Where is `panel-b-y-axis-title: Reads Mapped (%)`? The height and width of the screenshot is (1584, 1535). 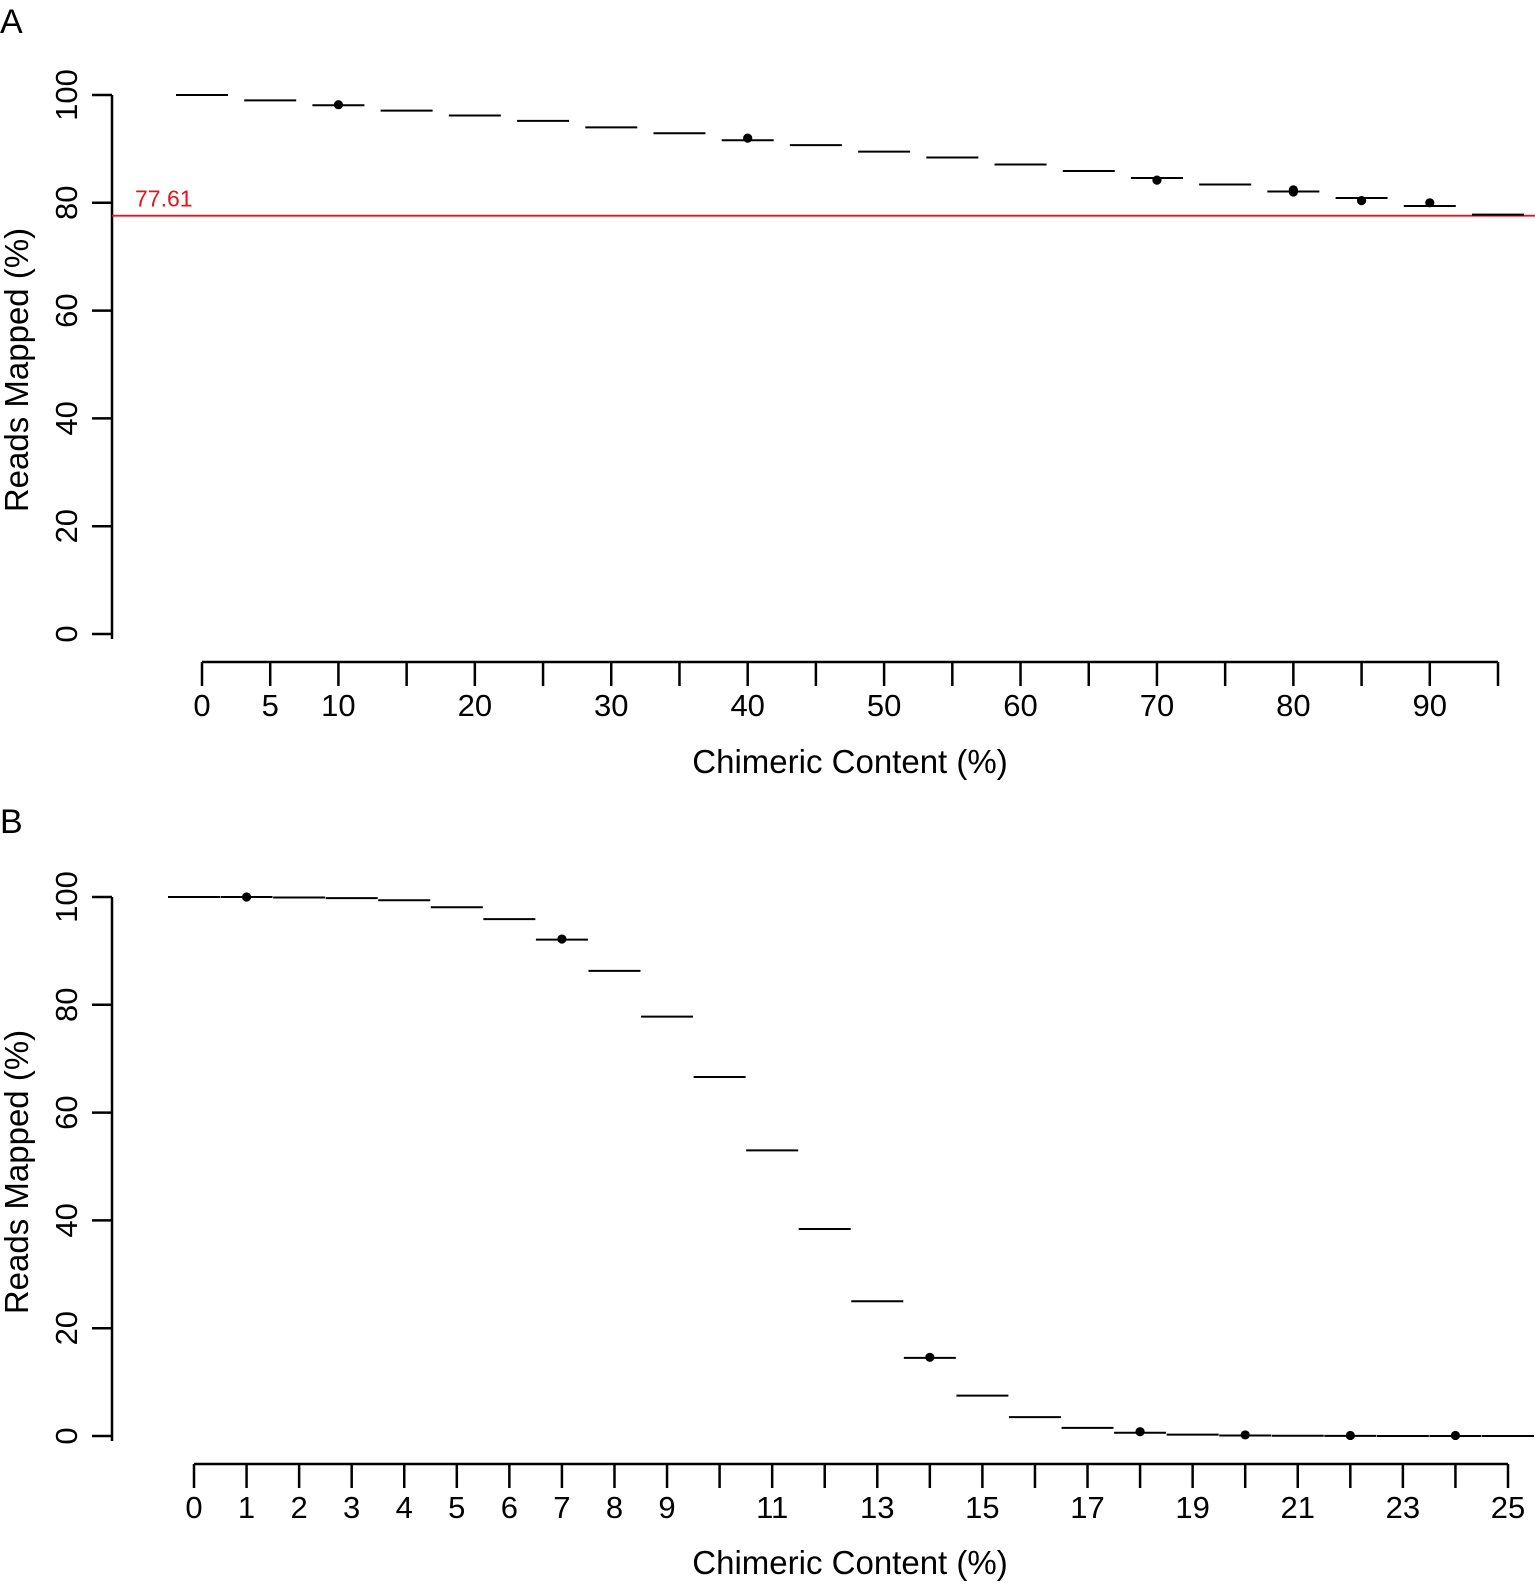 panel-b-y-axis-title: Reads Mapped (%) is located at coordinates (17, 1172).